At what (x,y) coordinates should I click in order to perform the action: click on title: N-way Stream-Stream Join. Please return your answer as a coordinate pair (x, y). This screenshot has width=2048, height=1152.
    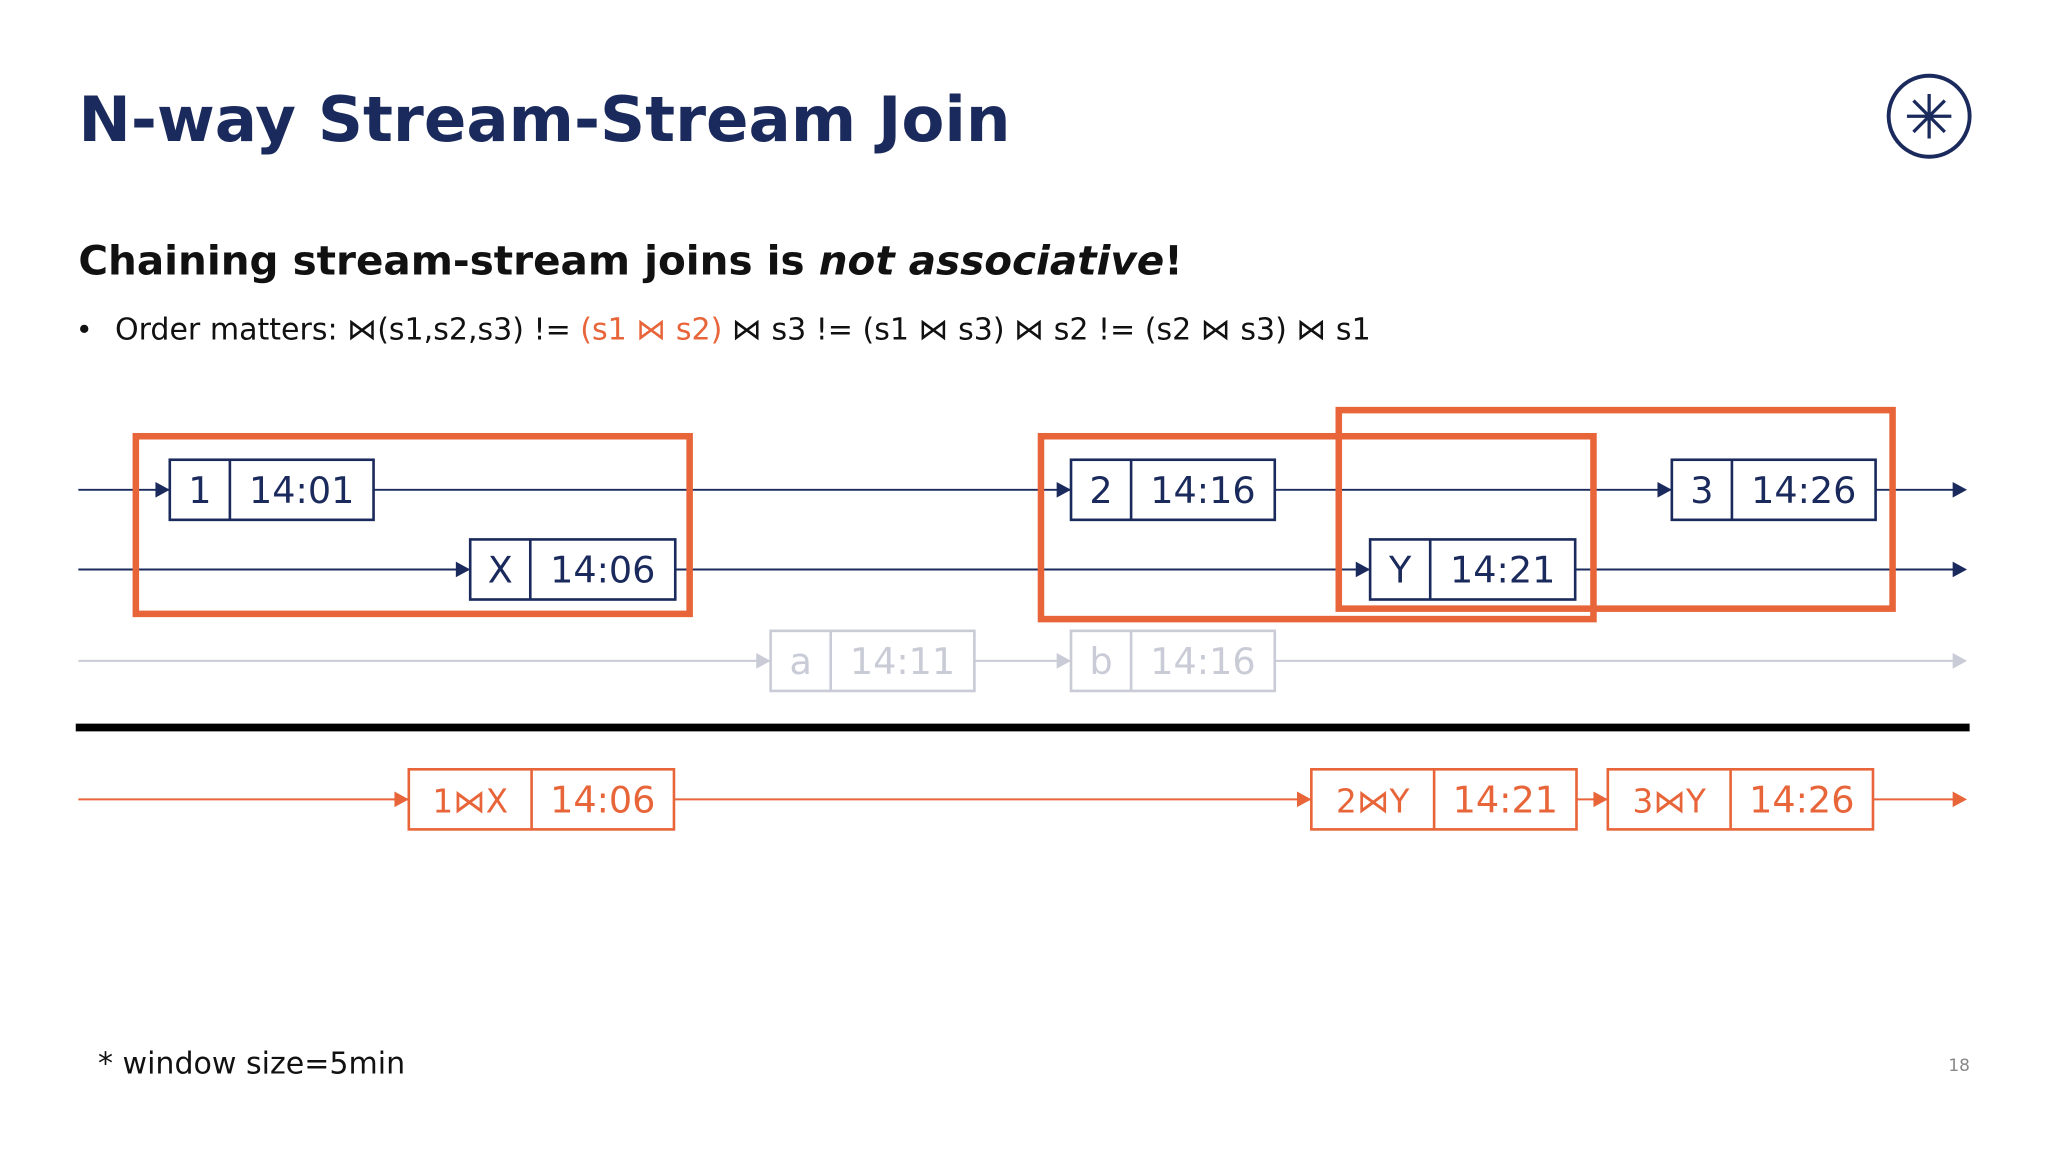
    Looking at the image, I should click on (544, 119).